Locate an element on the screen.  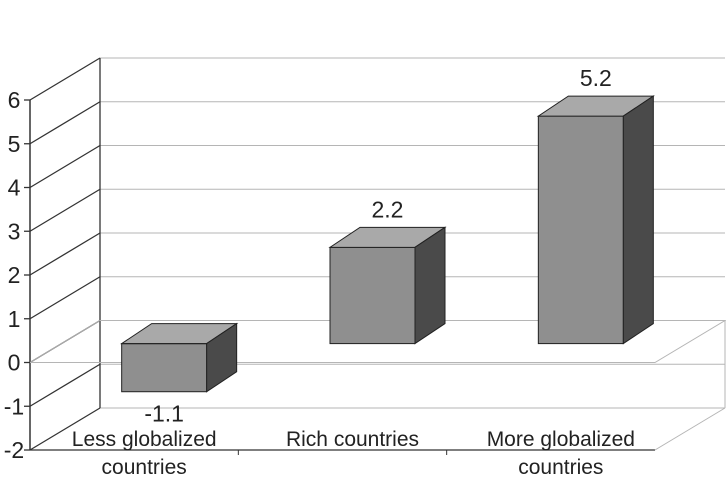
data-label: 5.2 is located at coordinates (596, 78).